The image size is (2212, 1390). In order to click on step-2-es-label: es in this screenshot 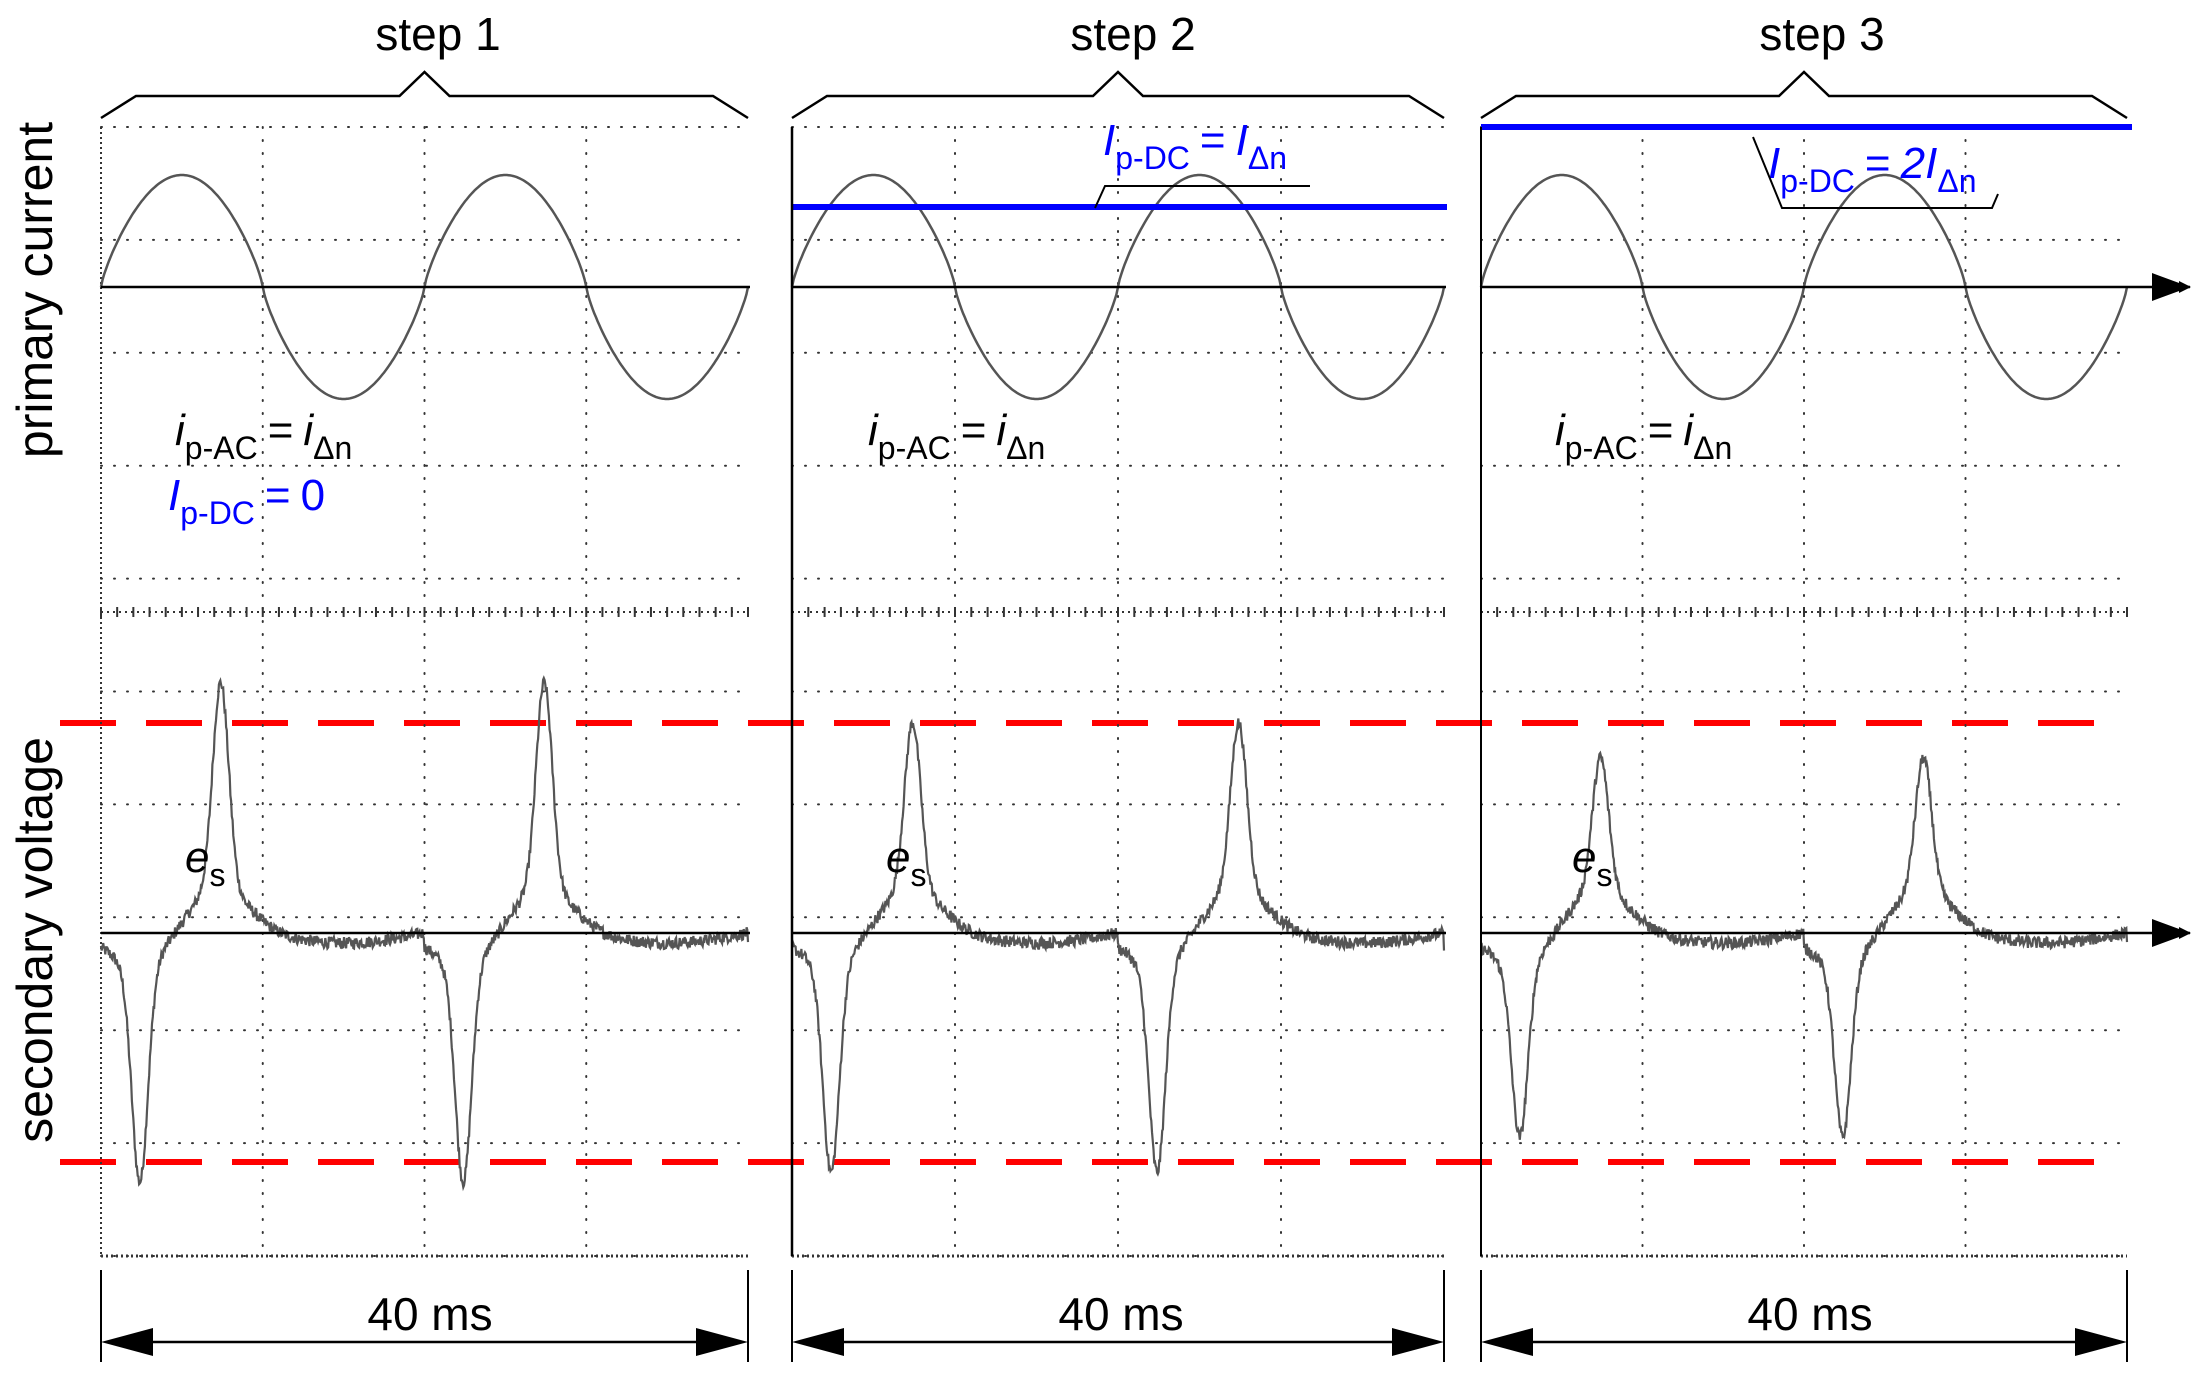, I will do `click(906, 863)`.